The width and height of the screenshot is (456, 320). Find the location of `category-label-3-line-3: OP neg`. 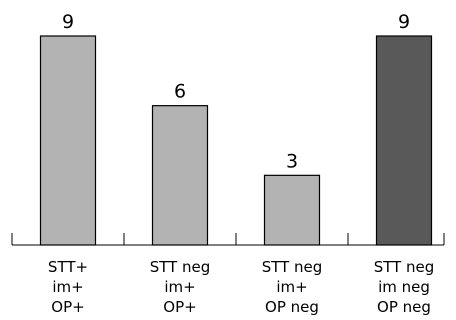

category-label-3-line-3: OP neg is located at coordinates (292, 307).